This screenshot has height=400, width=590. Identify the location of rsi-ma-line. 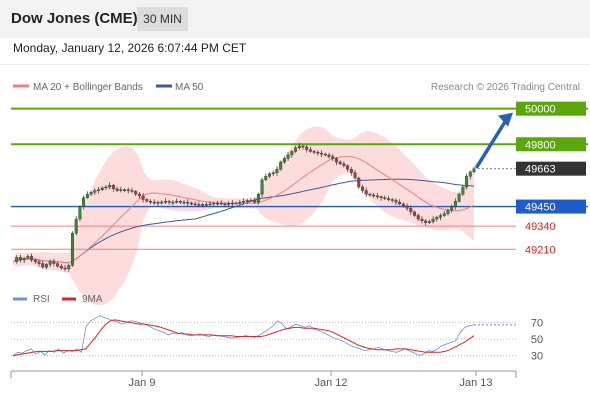
(243, 338).